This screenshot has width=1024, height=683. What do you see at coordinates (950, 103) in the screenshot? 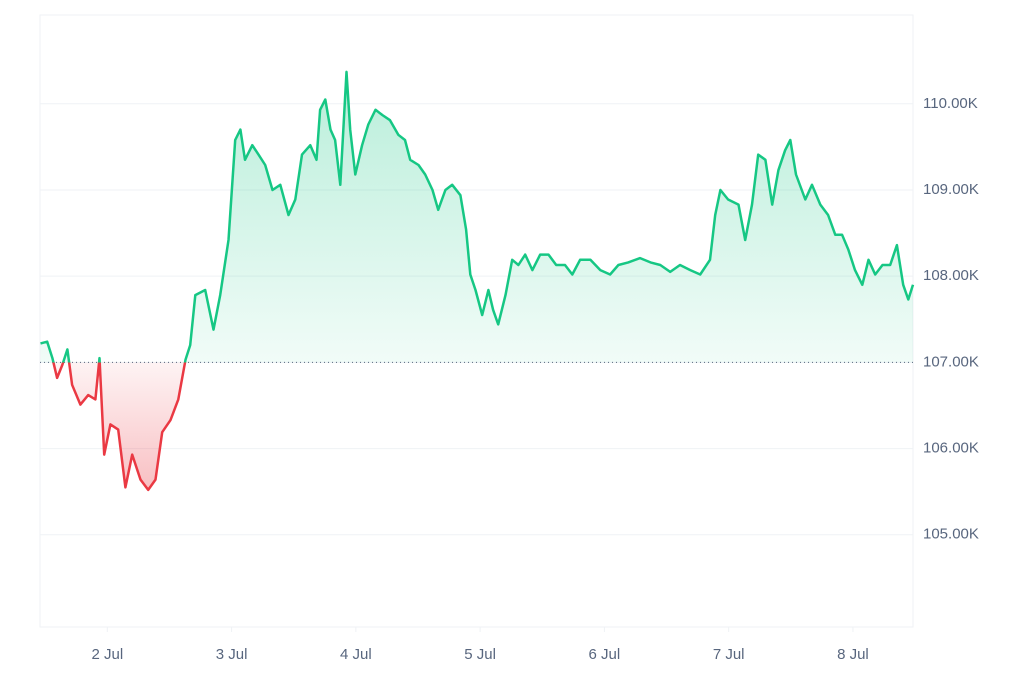
I see `y-tick-label: 110.00K` at bounding box center [950, 103].